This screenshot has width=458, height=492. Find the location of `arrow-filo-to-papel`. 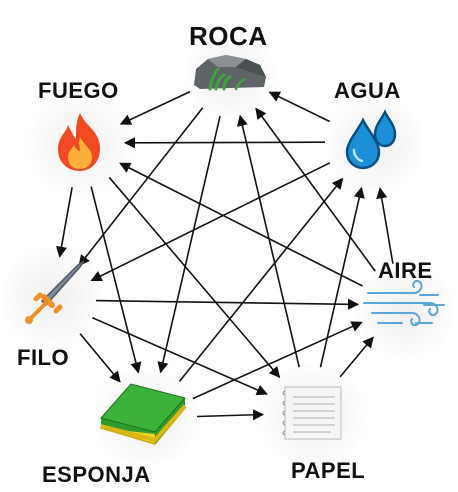

arrow-filo-to-papel is located at coordinates (179, 356).